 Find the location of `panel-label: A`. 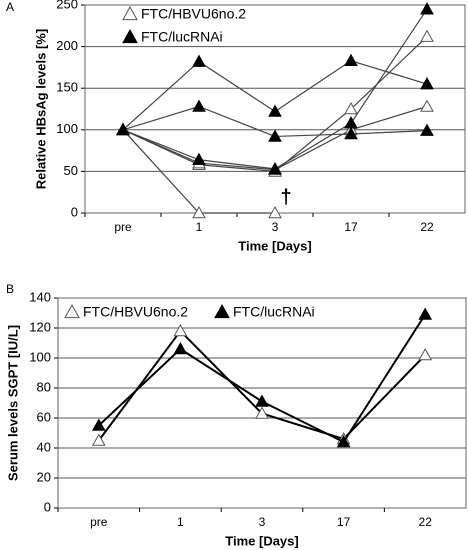

panel-label: A is located at coordinates (10, 7).